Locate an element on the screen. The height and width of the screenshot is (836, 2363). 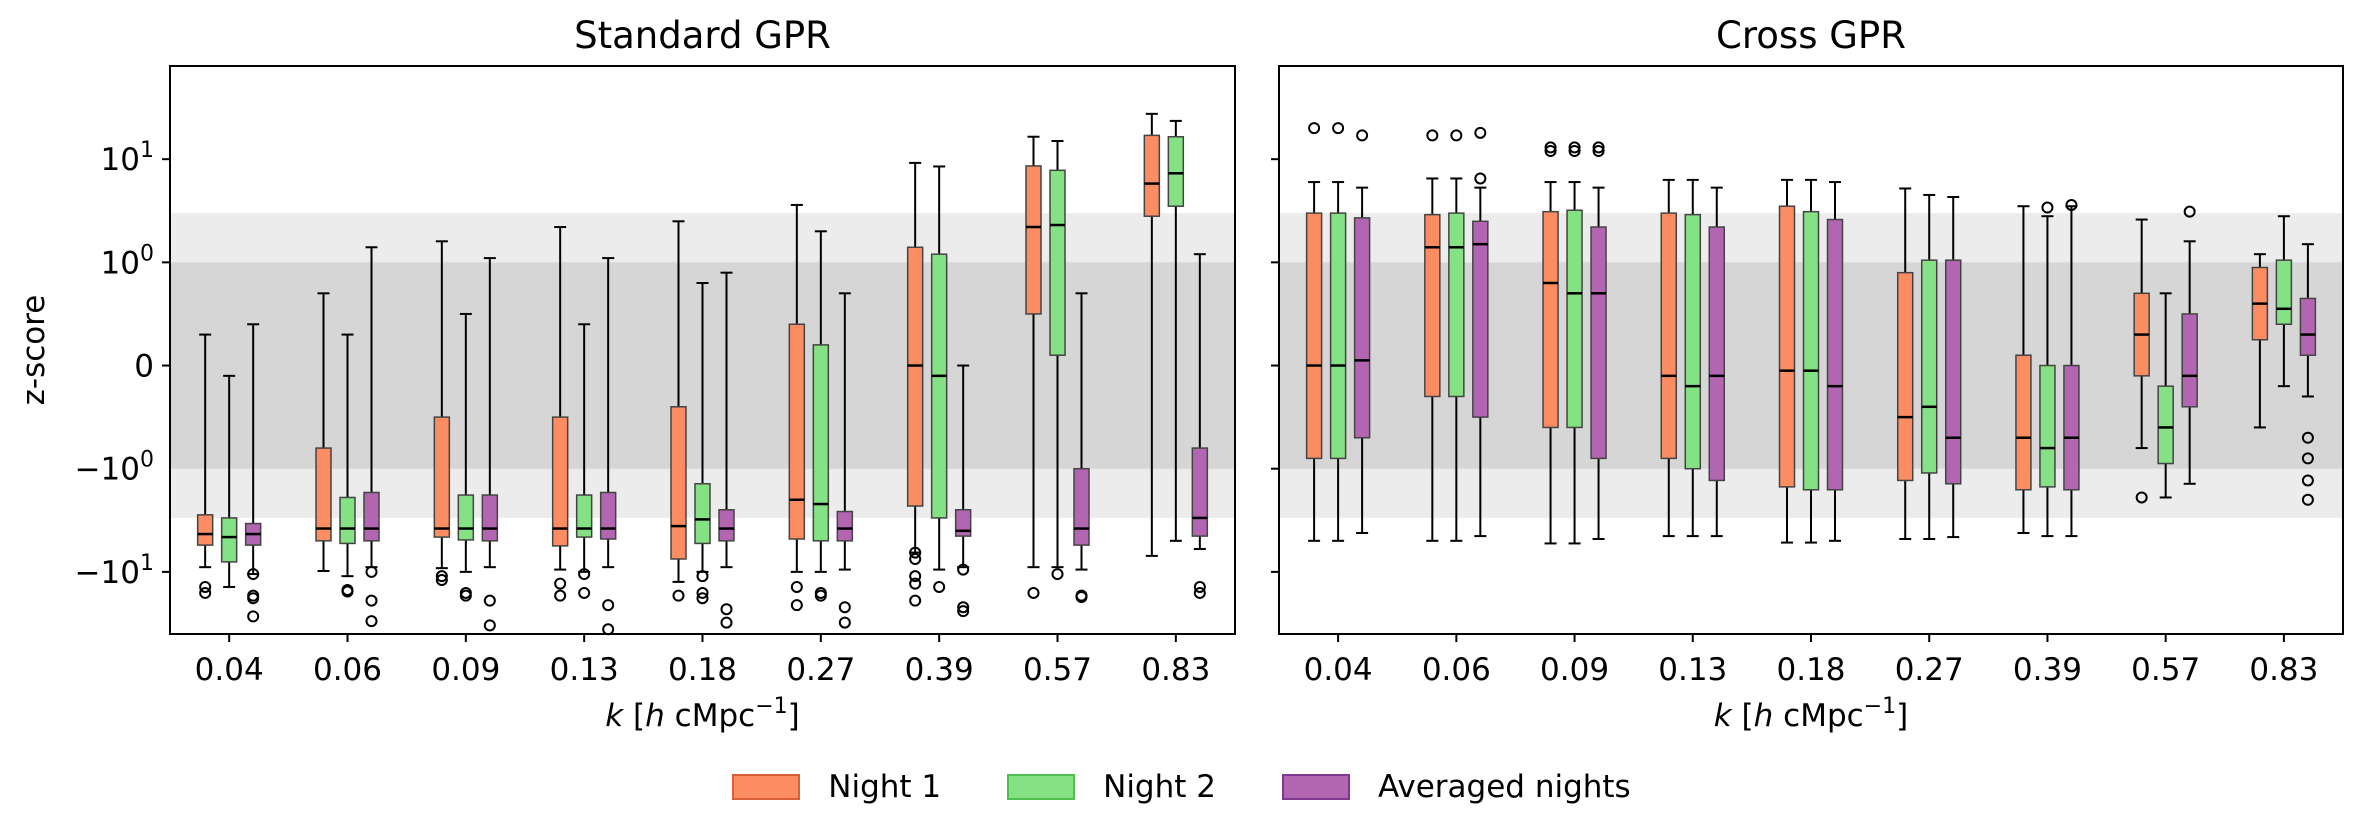
y-tick-base: −10 is located at coordinates (107, 573).